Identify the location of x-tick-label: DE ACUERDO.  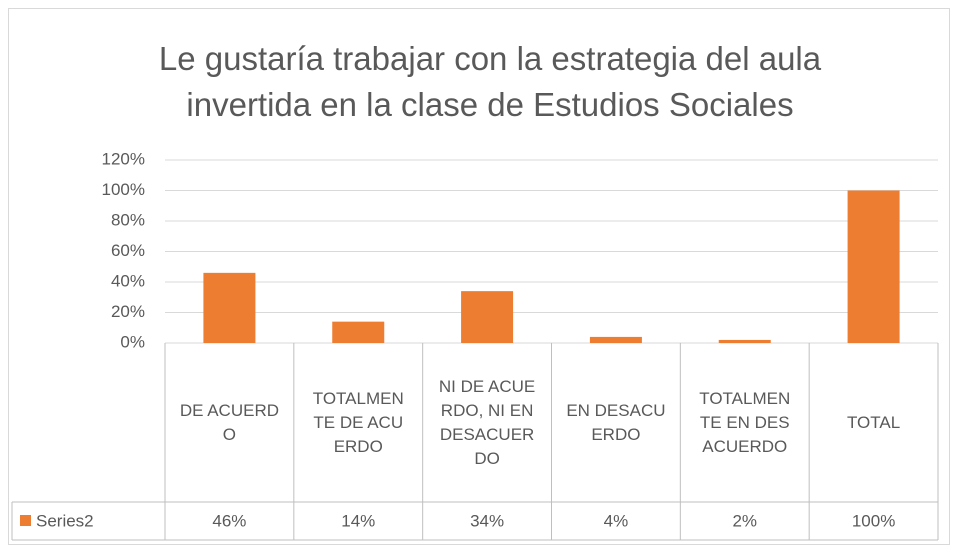
(229, 422).